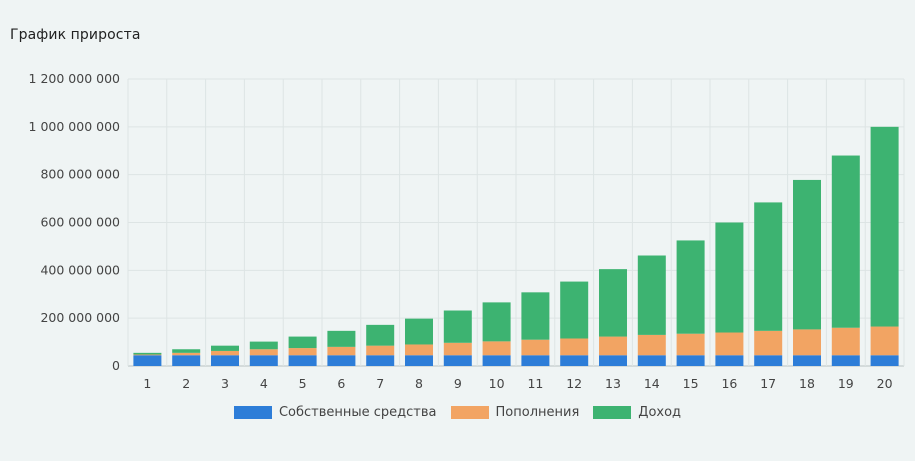 This screenshot has width=915, height=461. I want to click on legend: Собственные средства Пополнения Доход, so click(457, 412).